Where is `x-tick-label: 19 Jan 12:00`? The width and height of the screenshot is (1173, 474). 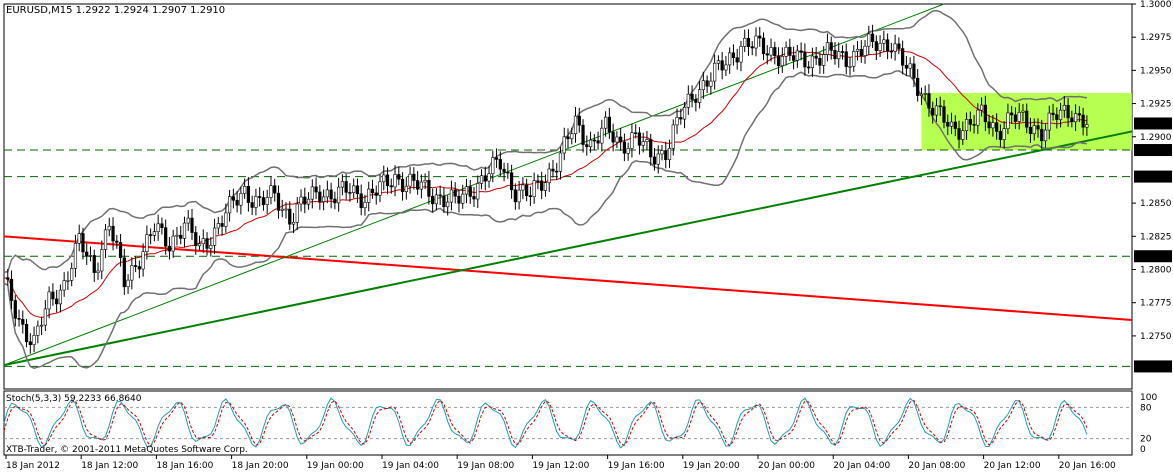
x-tick-label: 19 Jan 12:00 is located at coordinates (560, 466).